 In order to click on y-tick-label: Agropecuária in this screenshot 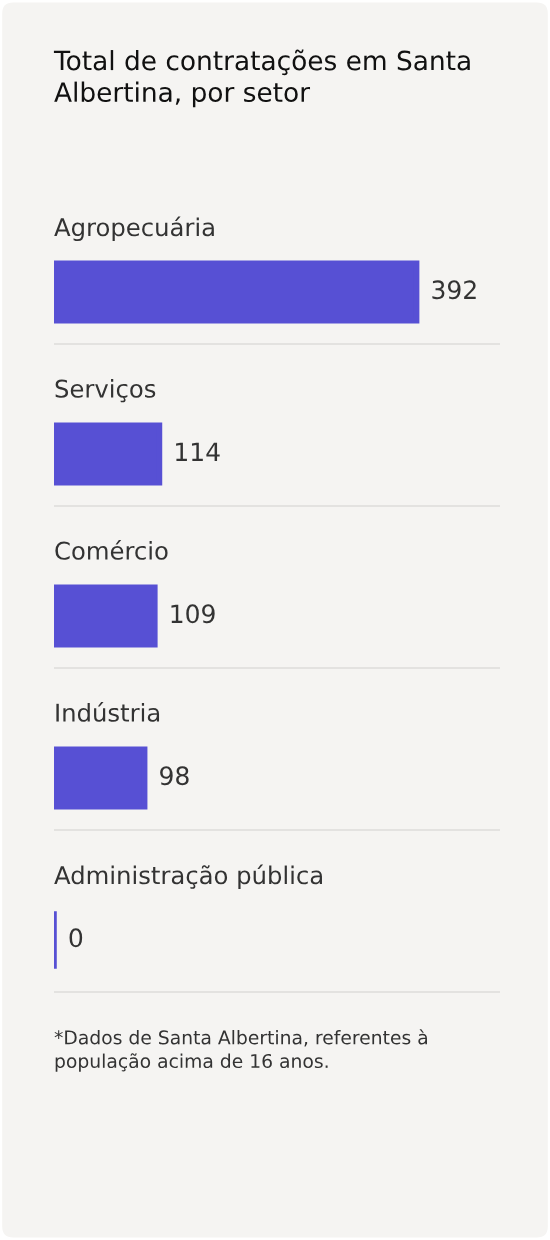, I will do `click(134, 229)`.